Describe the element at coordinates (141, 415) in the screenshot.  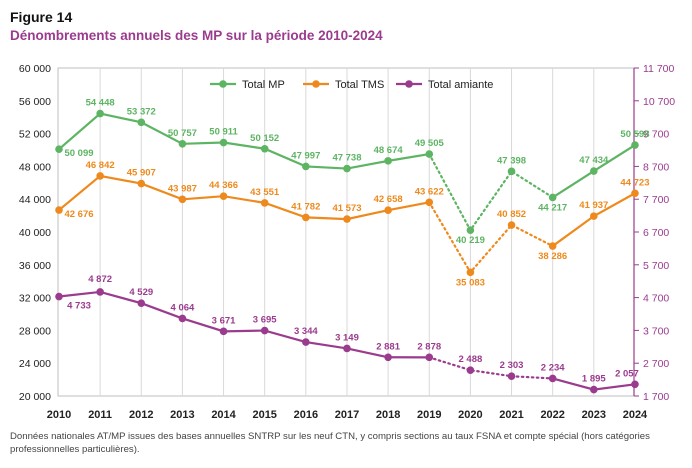
I see `x-tick-2012: 2012` at that location.